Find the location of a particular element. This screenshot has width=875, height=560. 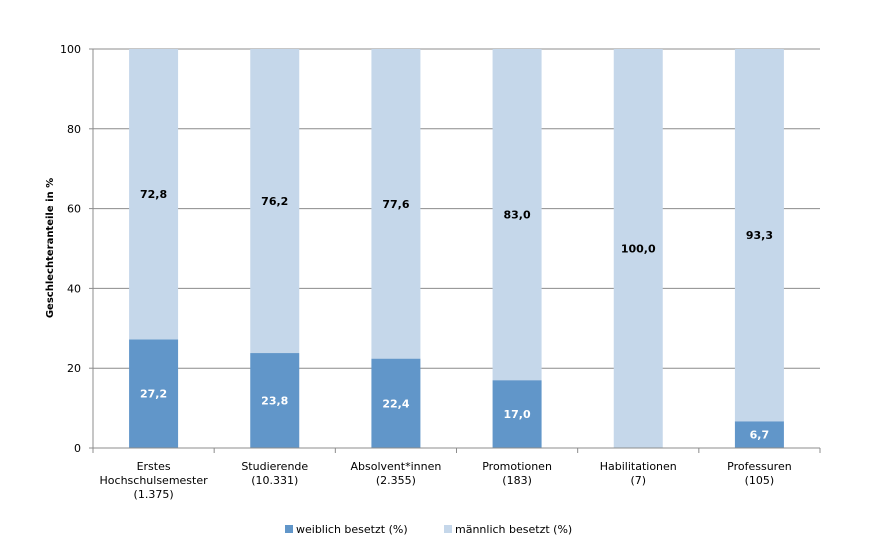

y-tick-label: 60 is located at coordinates (74, 209).